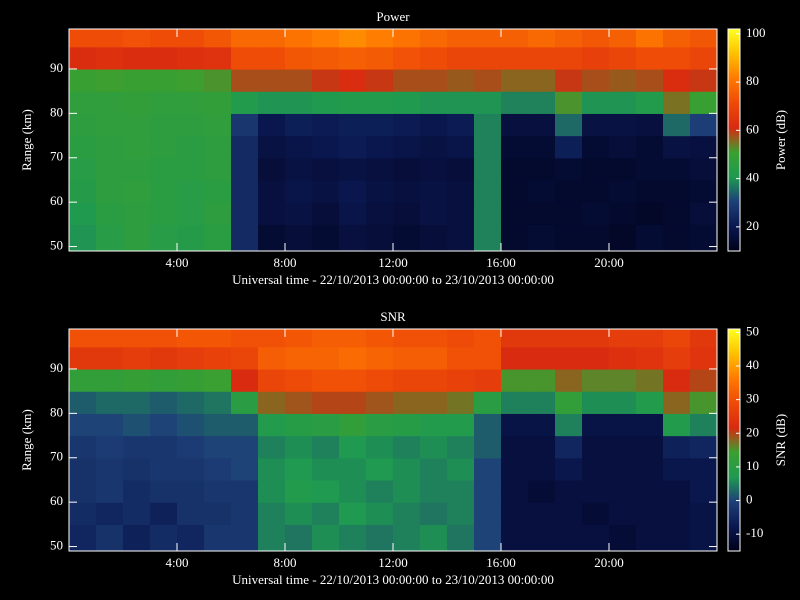 Image resolution: width=800 pixels, height=600 pixels. What do you see at coordinates (752, 330) in the screenshot?
I see `colorbar-tick-label: 50` at bounding box center [752, 330].